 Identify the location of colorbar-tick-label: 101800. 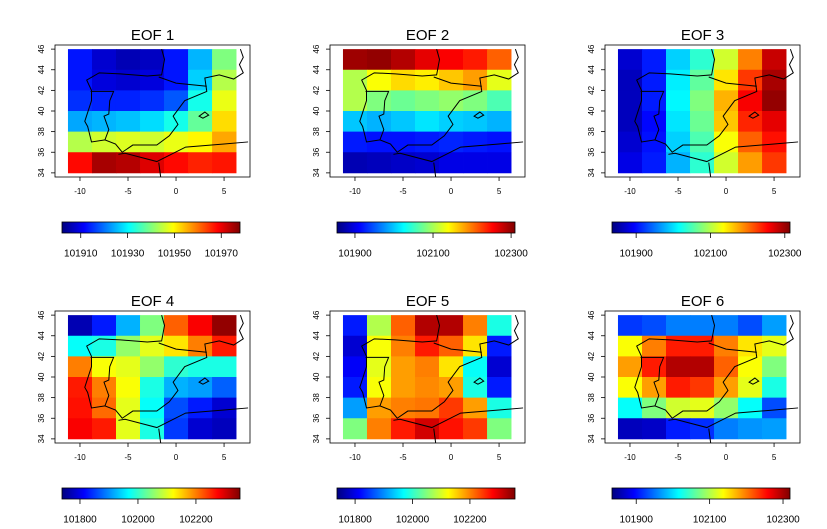
(355, 520).